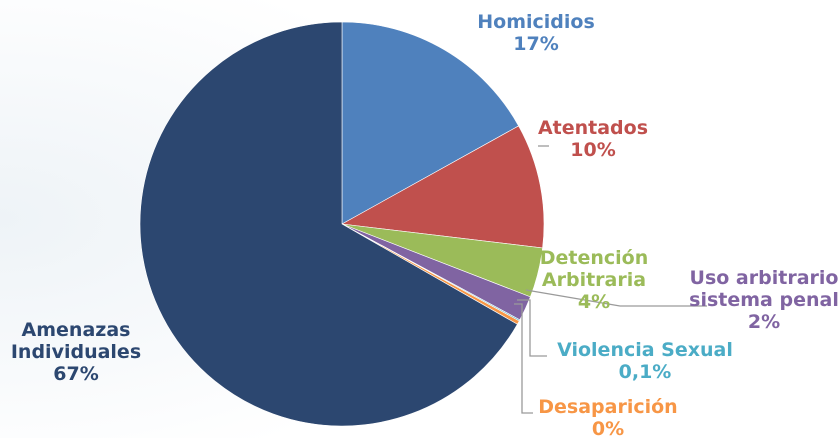 The height and width of the screenshot is (438, 840). What do you see at coordinates (616, 298) in the screenshot?
I see `leader-line-uso-arbitrario-sistema-penal` at bounding box center [616, 298].